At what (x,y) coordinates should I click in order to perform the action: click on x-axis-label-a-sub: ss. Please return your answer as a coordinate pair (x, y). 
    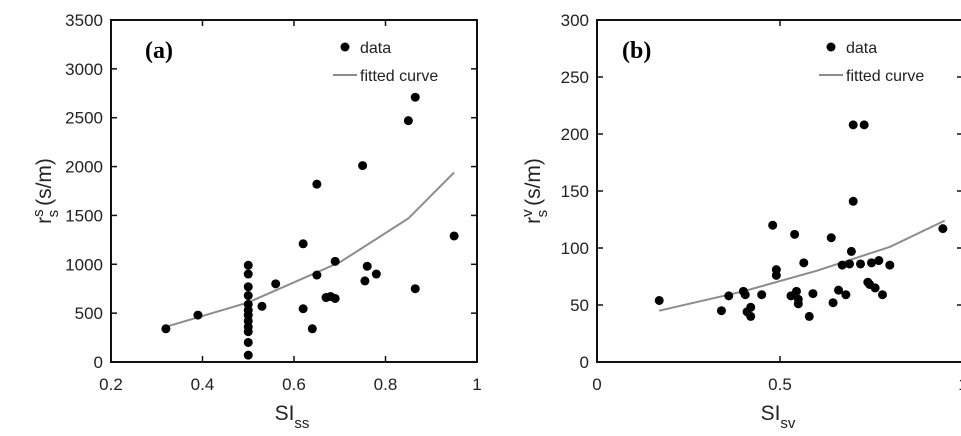
    Looking at the image, I should click on (301, 423).